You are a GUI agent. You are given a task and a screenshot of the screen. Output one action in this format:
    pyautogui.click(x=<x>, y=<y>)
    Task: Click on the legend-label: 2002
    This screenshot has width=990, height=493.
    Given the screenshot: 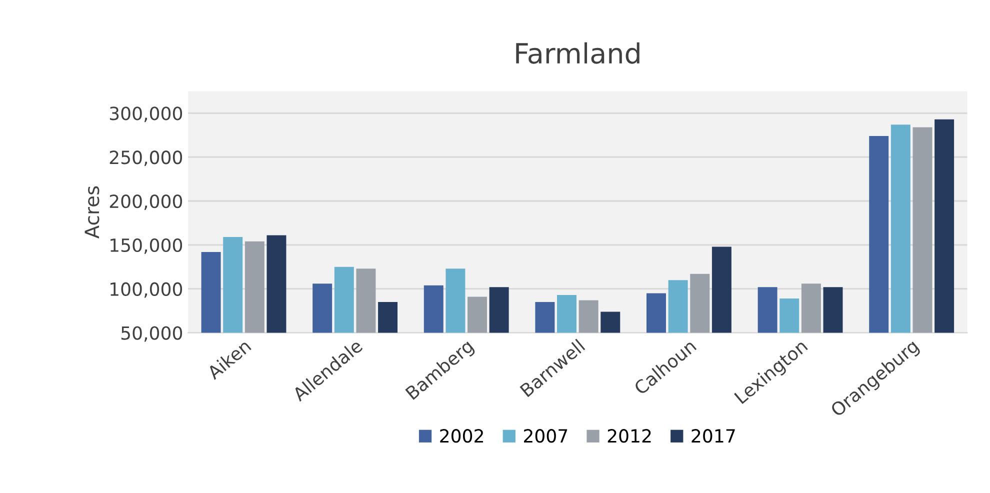 What is the action you would take?
    pyautogui.click(x=461, y=436)
    